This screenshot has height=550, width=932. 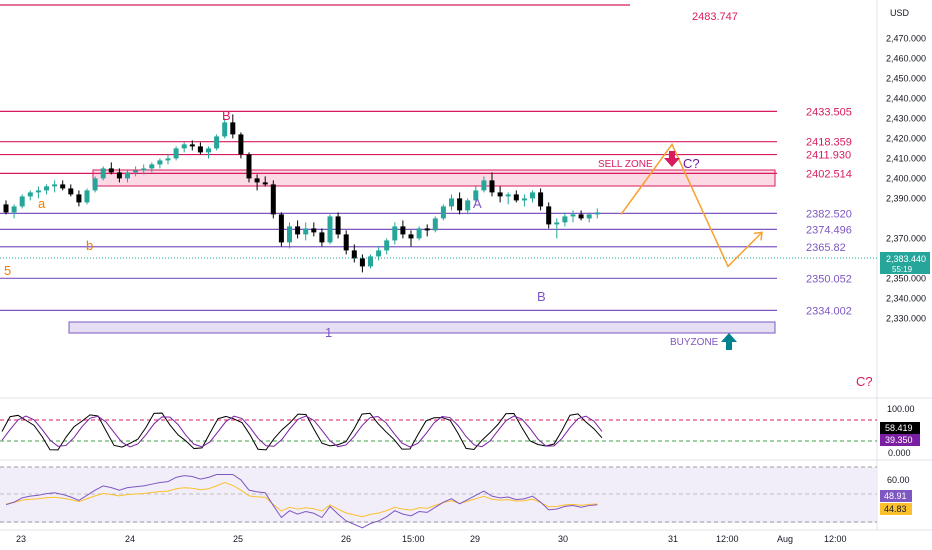 What do you see at coordinates (422, 327) in the screenshot?
I see `buy-zone-box` at bounding box center [422, 327].